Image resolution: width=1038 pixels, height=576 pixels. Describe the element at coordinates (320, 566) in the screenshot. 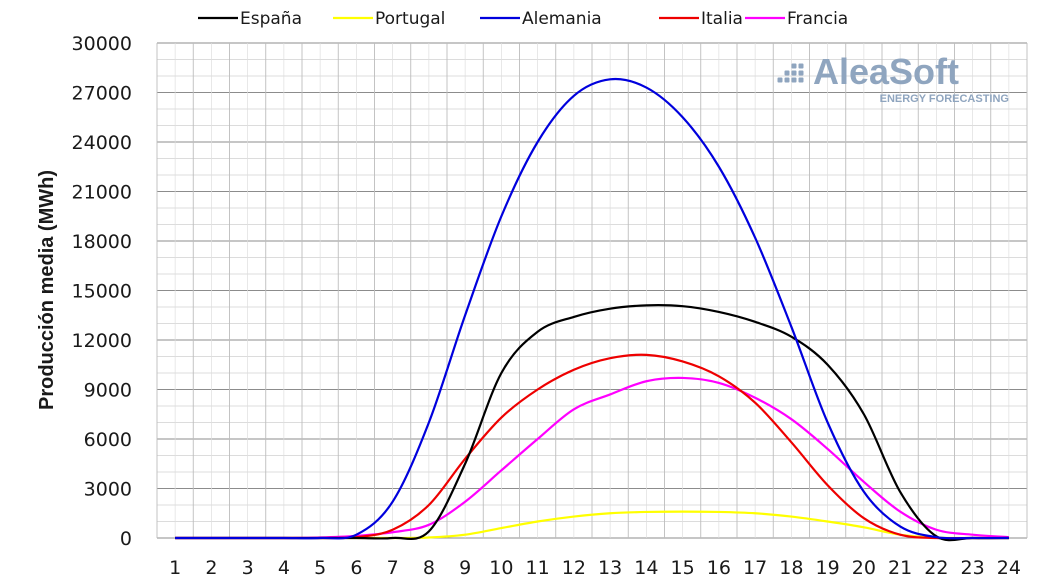

I see `x-tick-label: 5` at that location.